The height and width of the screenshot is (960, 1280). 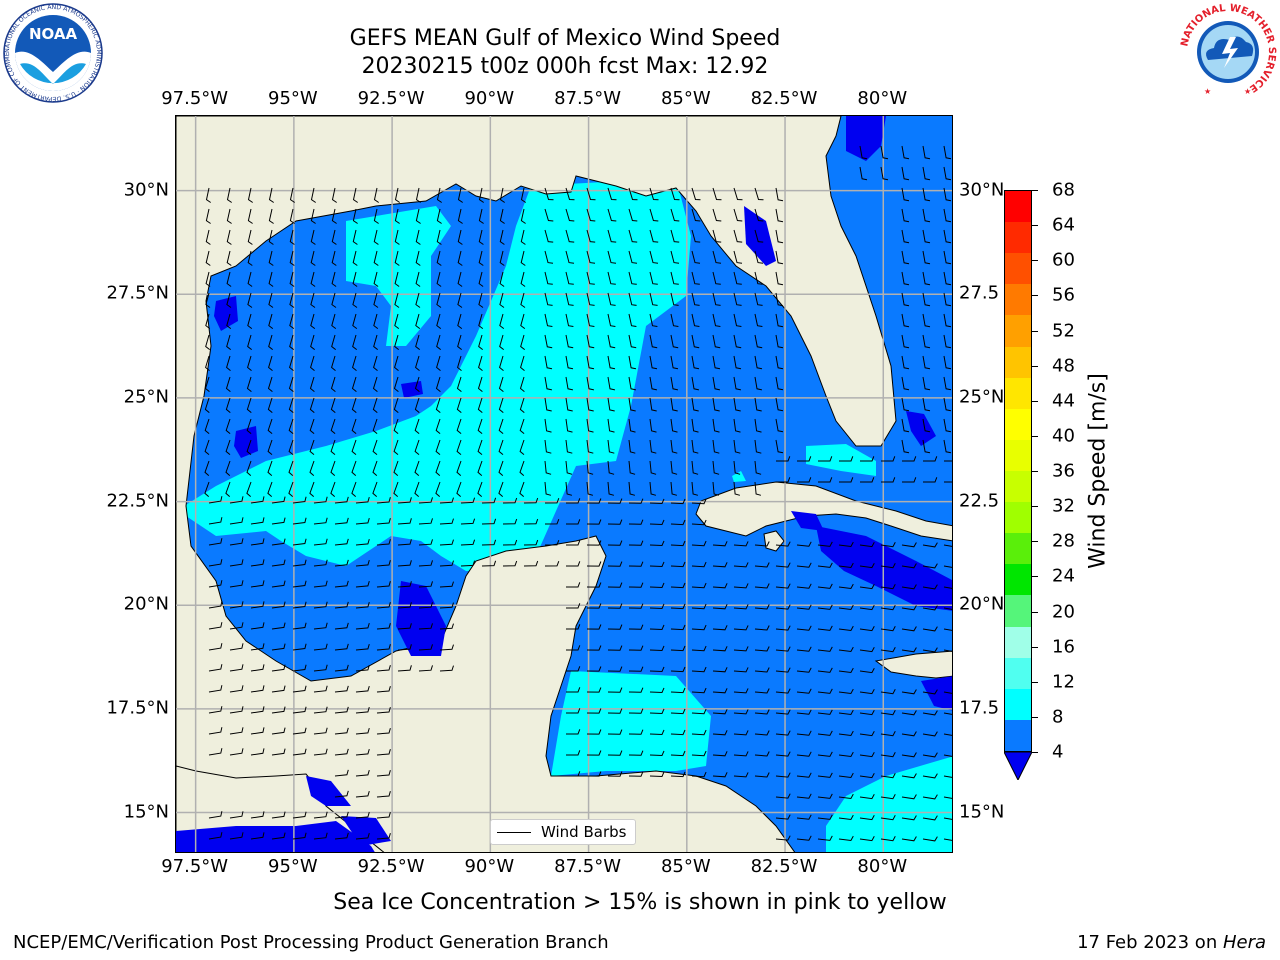 I want to click on top-tick-label: 85°W, so click(x=685, y=98).